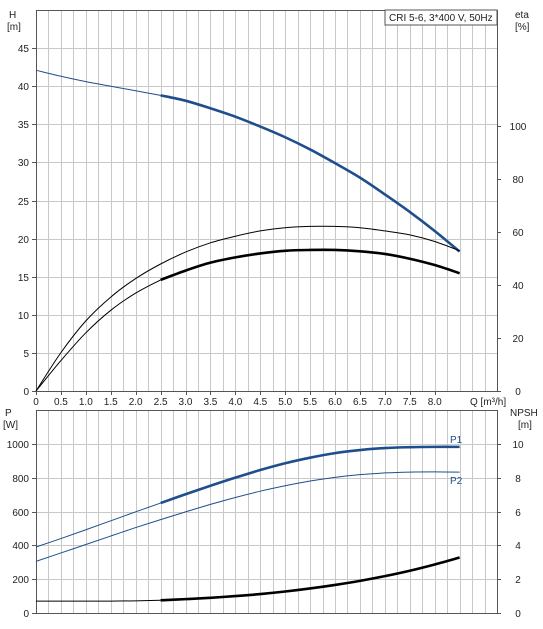 Image resolution: width=543 pixels, height=629 pixels. Describe the element at coordinates (488, 402) in the screenshot. I see `top-x-axis-label: Q [m³/h]` at that location.